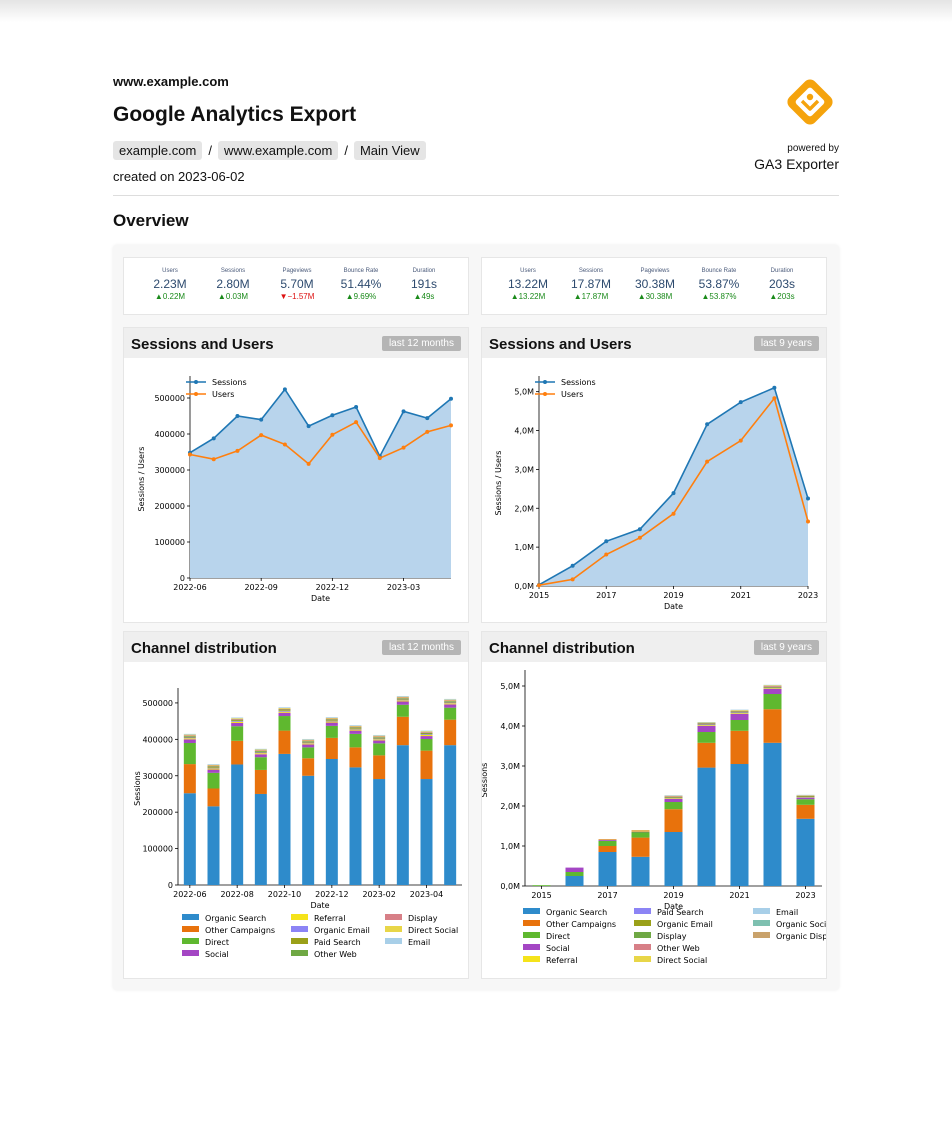 The image size is (952, 1138). Describe the element at coordinates (485, 780) in the screenshot. I see `y-axis-label: Sessions` at that location.